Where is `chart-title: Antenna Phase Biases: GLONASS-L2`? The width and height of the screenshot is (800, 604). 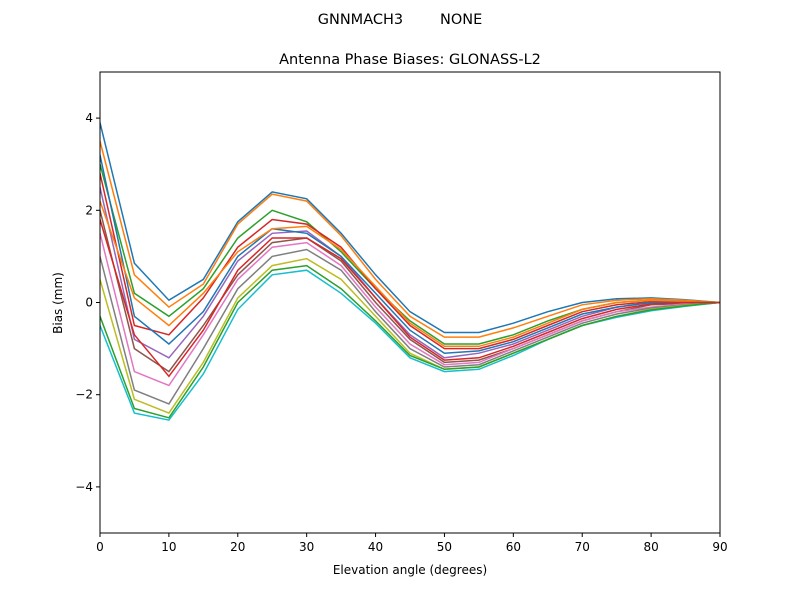
chart-title: Antenna Phase Biases: GLONASS-L2 is located at coordinates (410, 60).